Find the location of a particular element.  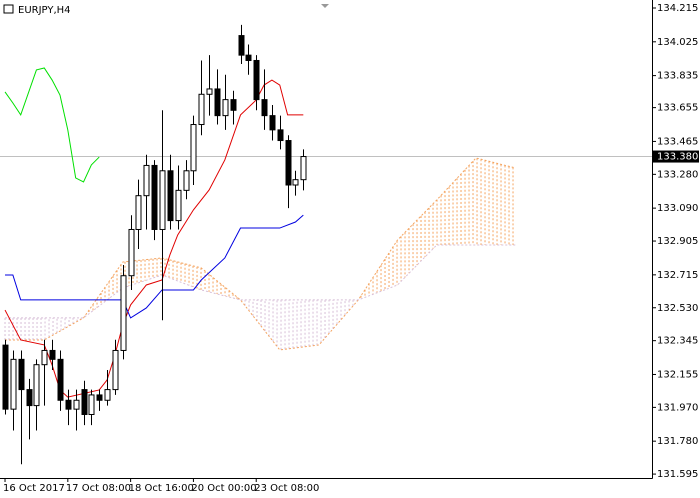

x-tick-label: 16 Oct 2017 is located at coordinates (34, 488).